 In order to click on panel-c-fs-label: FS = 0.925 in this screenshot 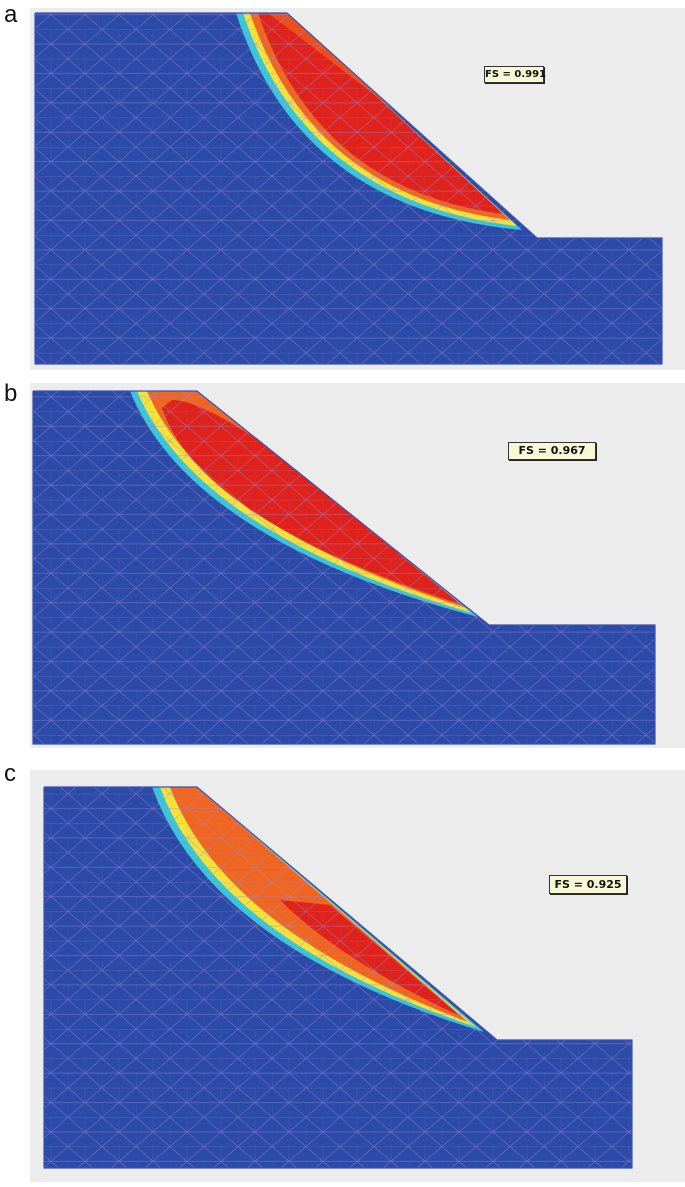, I will do `click(588, 884)`.